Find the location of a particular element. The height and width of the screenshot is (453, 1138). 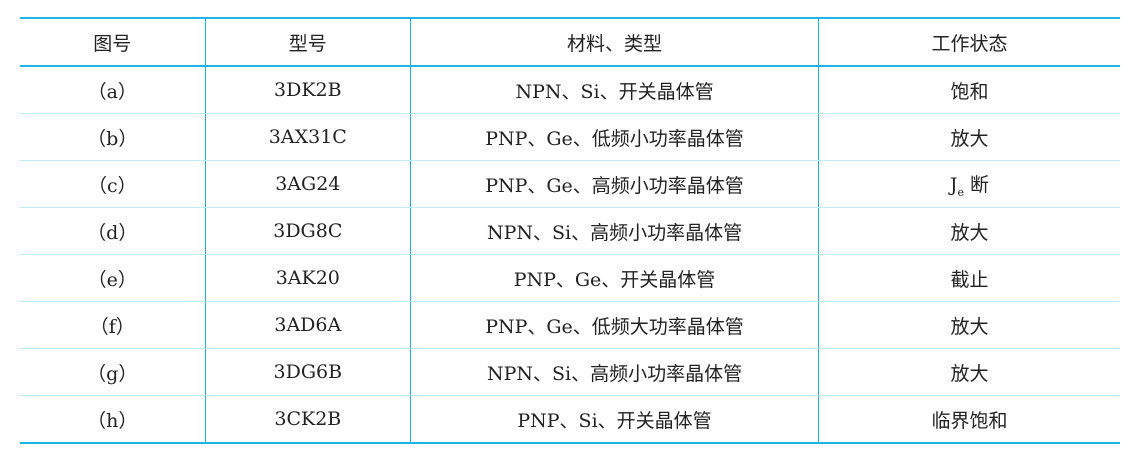

table-row: （g） 3DG6B NPN、Si、高频小功率晶体管 放大 is located at coordinates (570, 372).